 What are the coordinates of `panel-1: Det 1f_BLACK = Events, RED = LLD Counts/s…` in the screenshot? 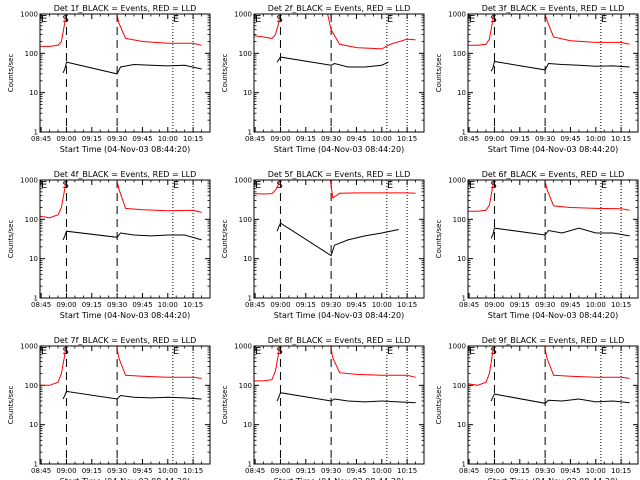 It's located at (109, 79).